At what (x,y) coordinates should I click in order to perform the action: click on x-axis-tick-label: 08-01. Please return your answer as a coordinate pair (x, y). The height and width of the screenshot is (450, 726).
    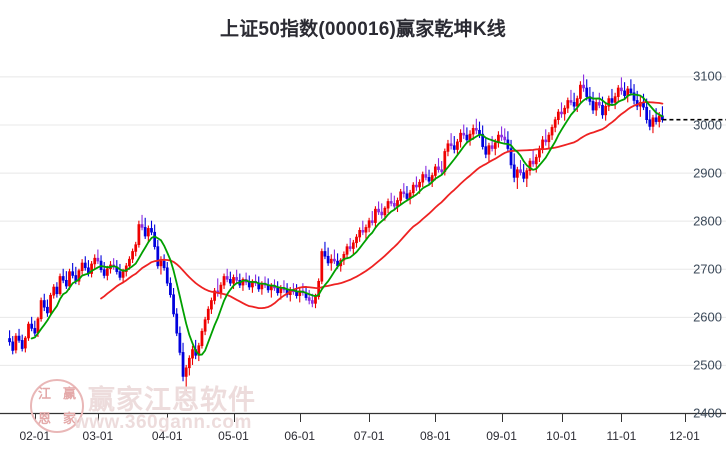
    Looking at the image, I should click on (435, 436).